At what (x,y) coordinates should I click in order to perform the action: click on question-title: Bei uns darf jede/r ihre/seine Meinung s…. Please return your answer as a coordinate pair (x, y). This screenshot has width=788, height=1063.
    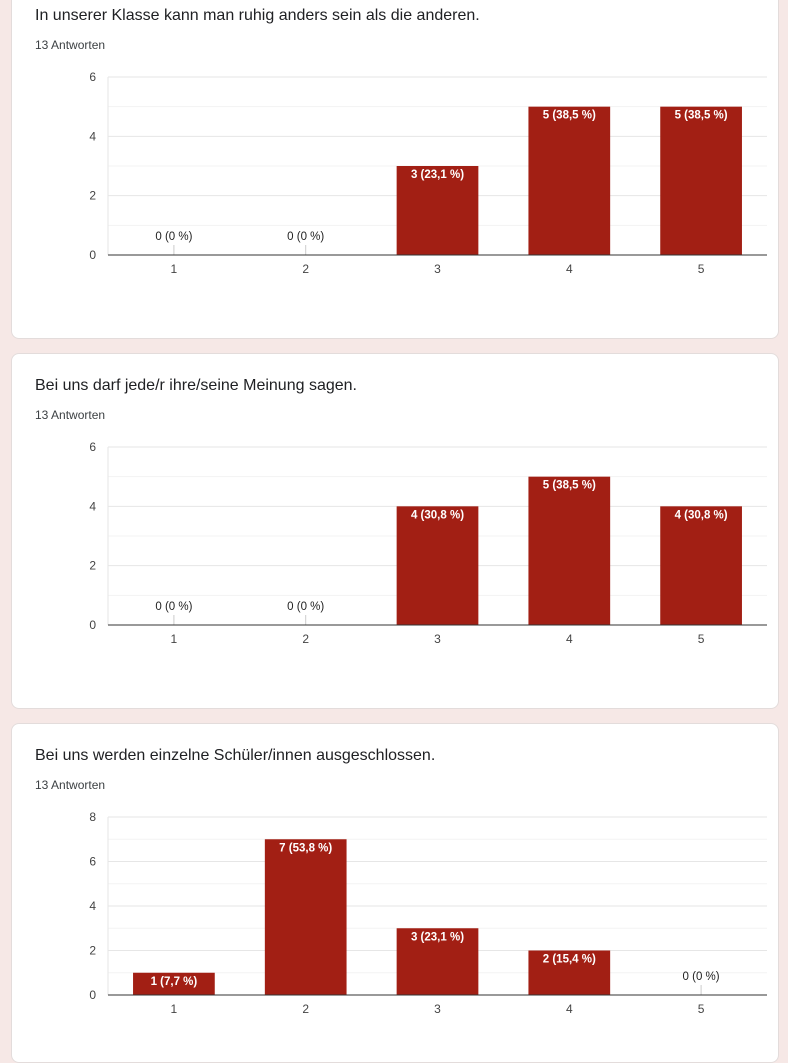
    Looking at the image, I should click on (196, 385).